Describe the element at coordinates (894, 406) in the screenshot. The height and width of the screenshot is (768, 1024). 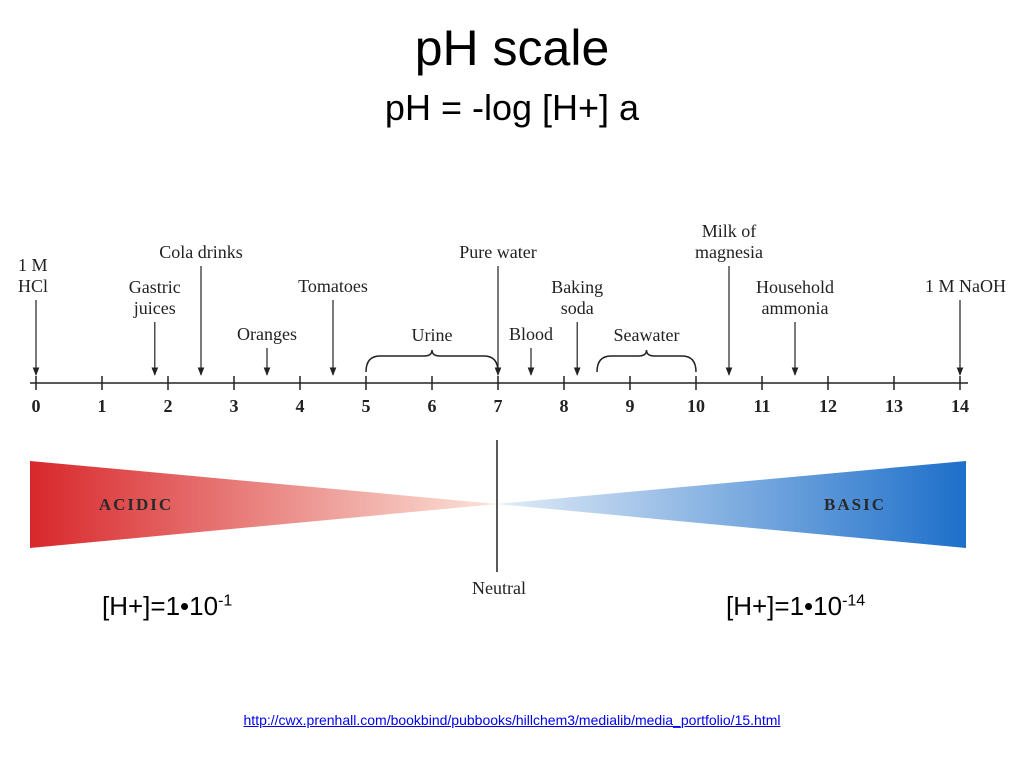
I see `tick-label-13: 13` at that location.